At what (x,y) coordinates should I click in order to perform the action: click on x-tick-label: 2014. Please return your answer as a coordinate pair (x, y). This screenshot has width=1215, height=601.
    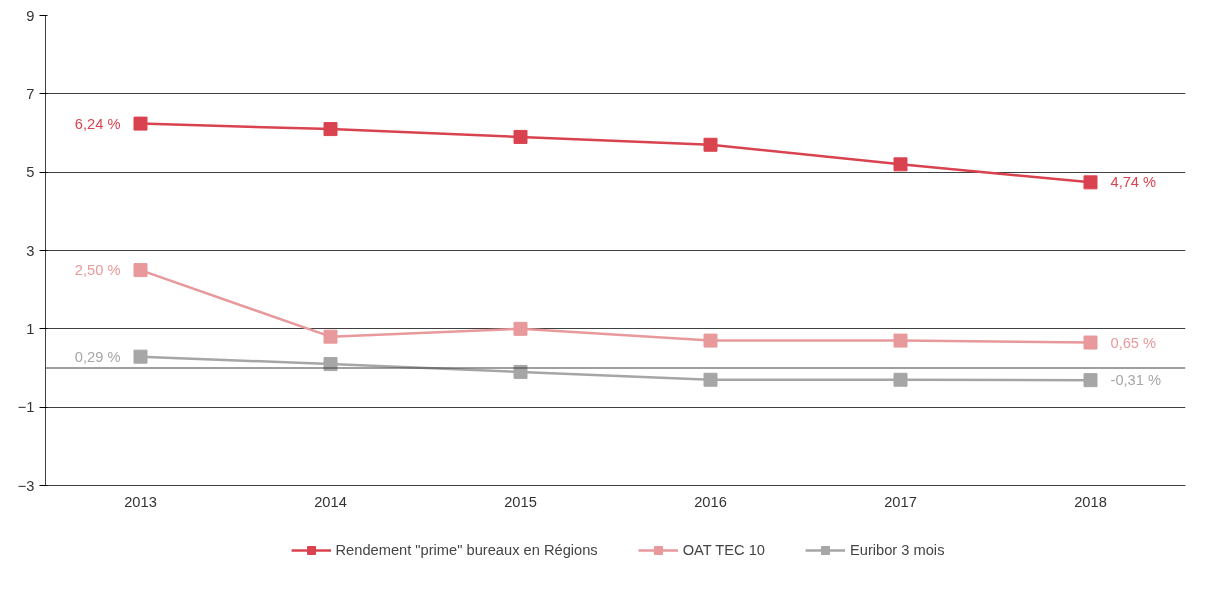
    Looking at the image, I should click on (330, 501).